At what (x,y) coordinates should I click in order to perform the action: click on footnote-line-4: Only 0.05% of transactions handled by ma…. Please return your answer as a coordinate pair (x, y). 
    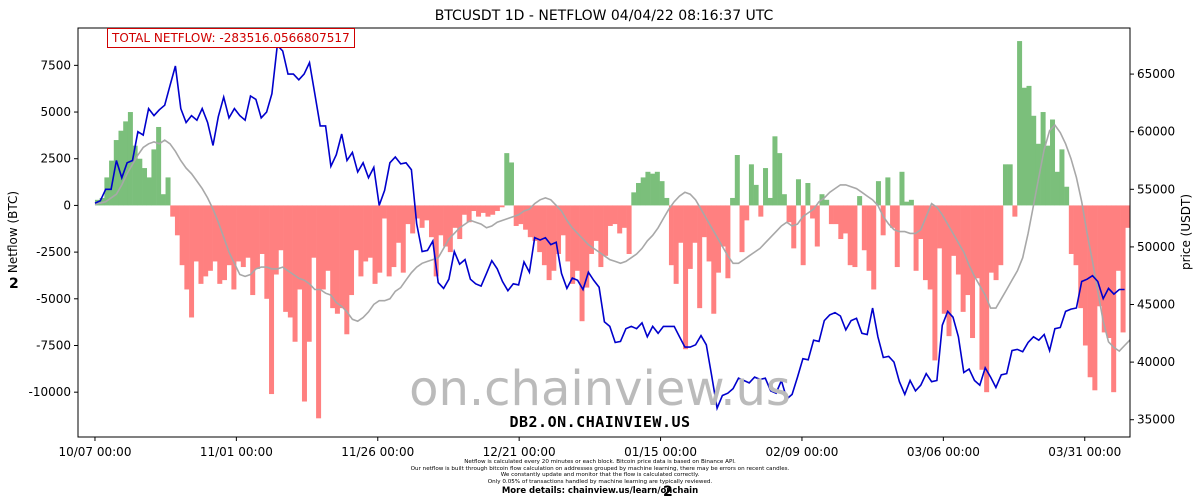
    Looking at the image, I should click on (600, 481).